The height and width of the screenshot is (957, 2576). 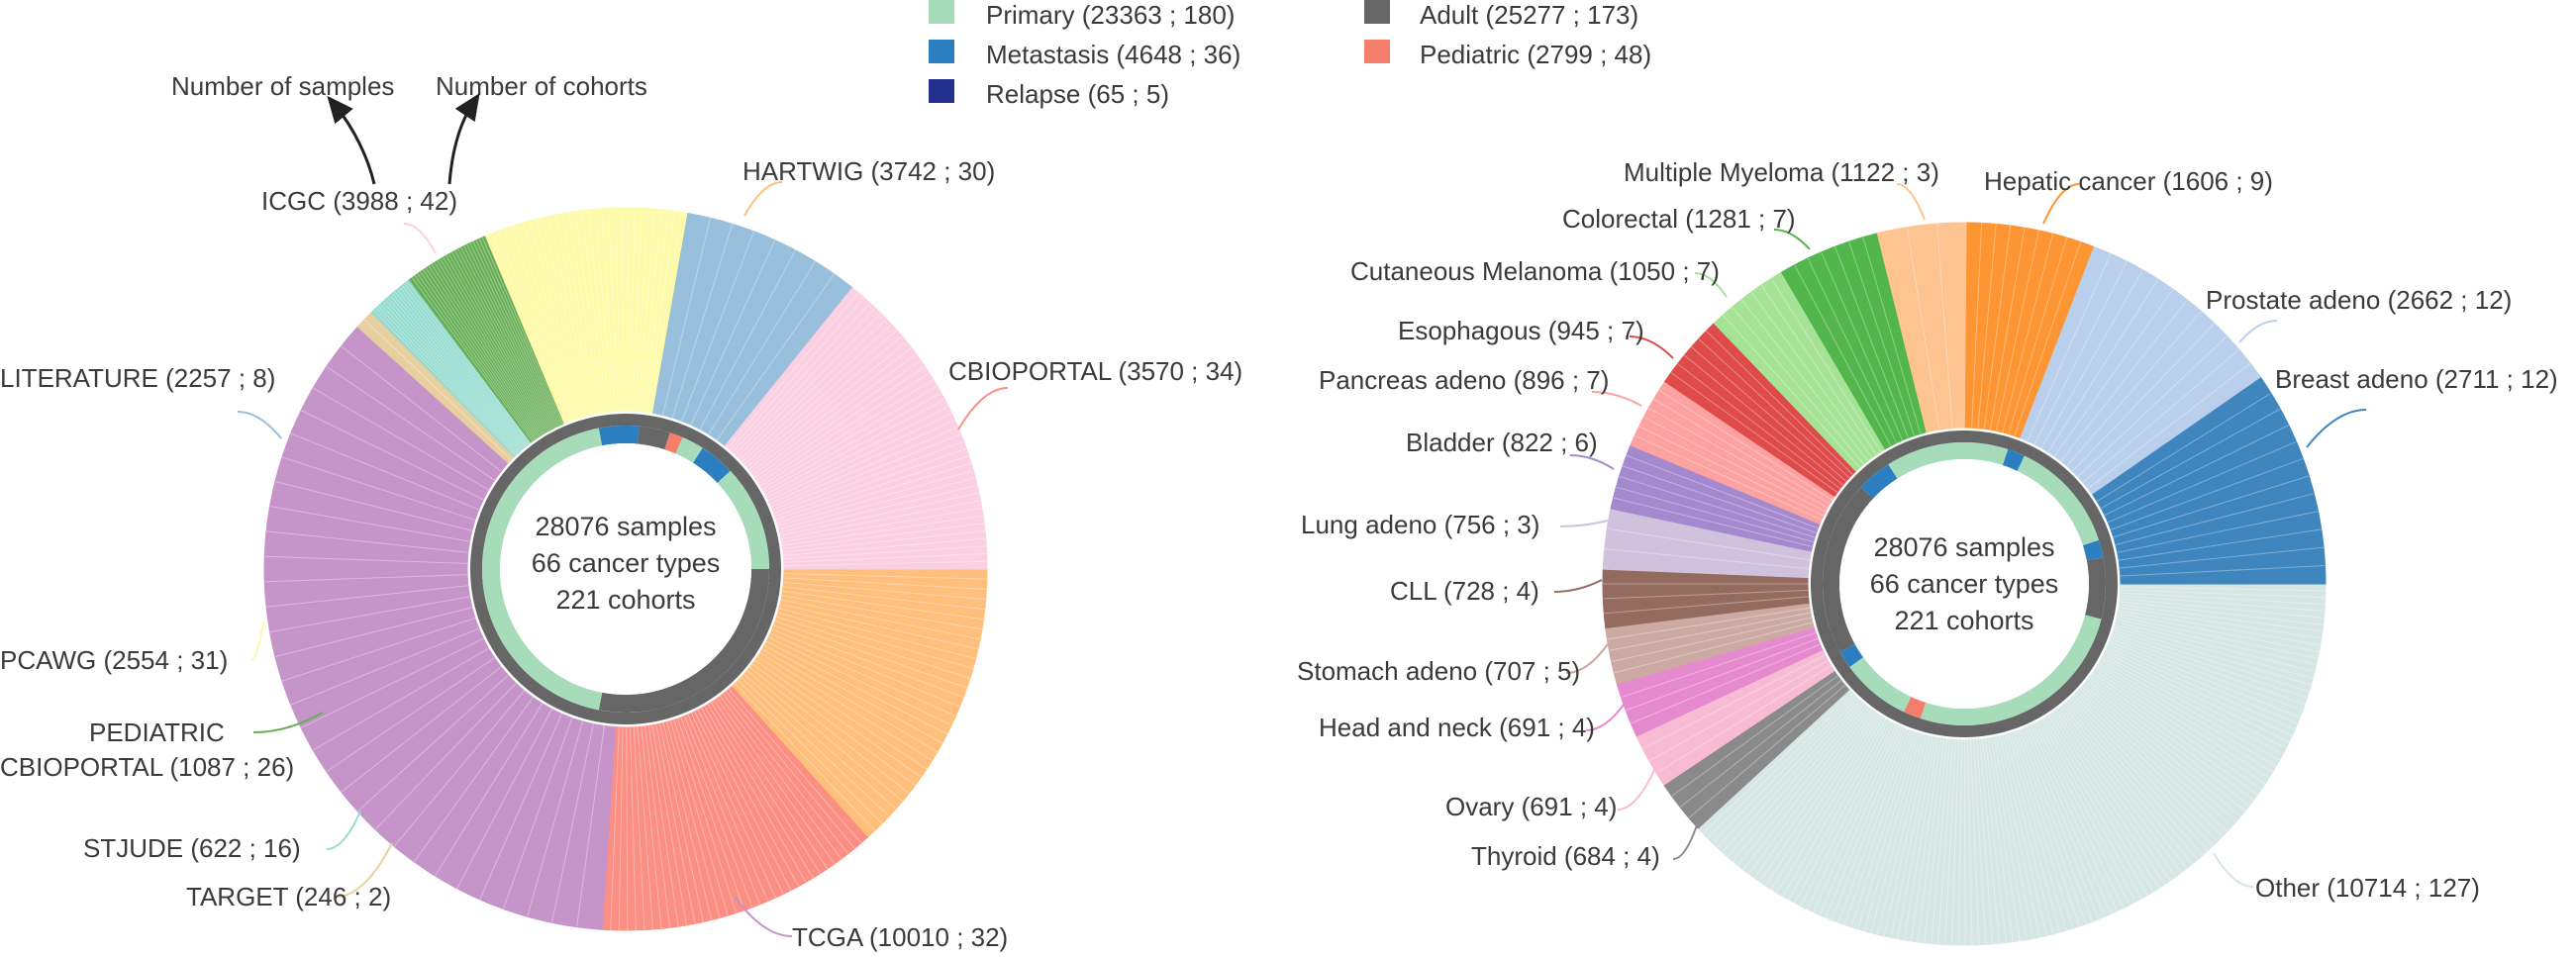 What do you see at coordinates (1636, 789) in the screenshot?
I see `leader-ovary` at bounding box center [1636, 789].